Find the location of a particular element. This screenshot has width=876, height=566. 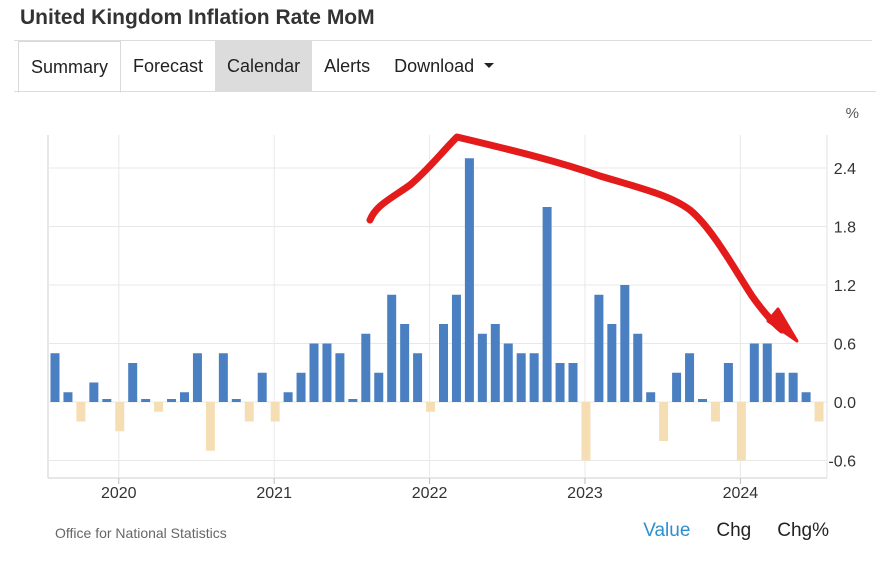

x-tick-label: 2023 is located at coordinates (585, 493).